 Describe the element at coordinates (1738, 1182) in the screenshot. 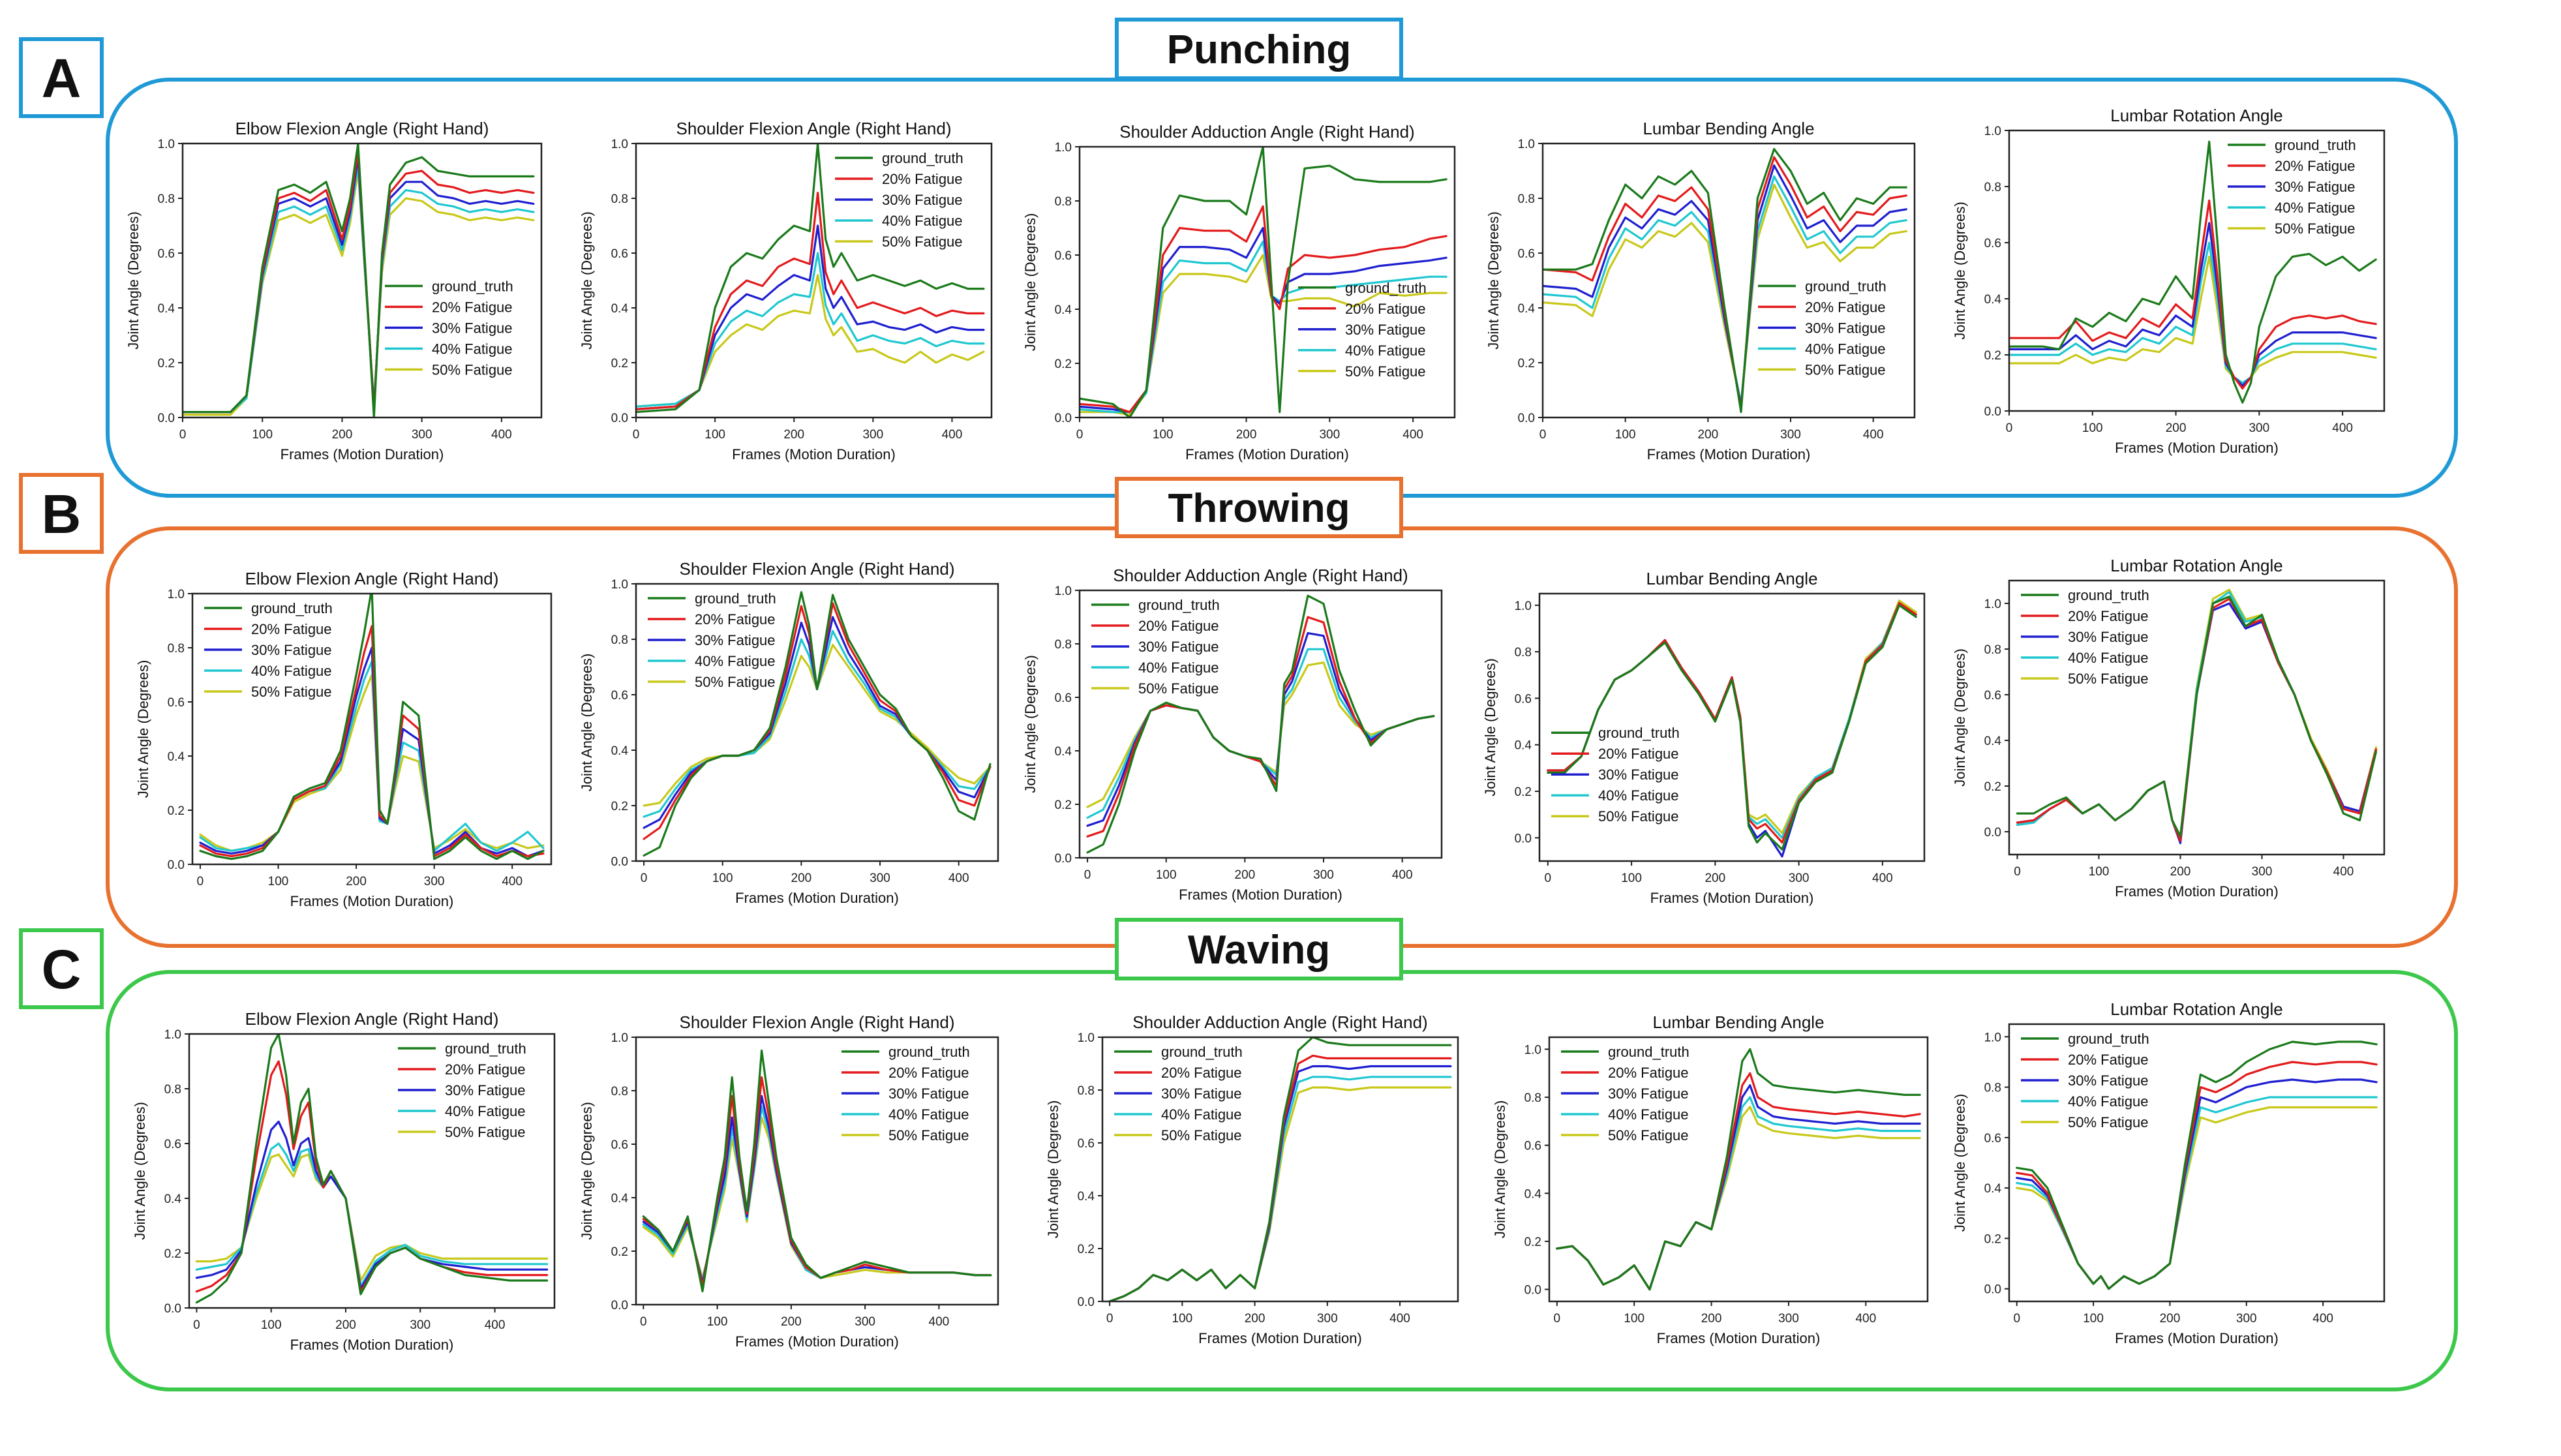

I see `series-line-20-fatigue` at that location.